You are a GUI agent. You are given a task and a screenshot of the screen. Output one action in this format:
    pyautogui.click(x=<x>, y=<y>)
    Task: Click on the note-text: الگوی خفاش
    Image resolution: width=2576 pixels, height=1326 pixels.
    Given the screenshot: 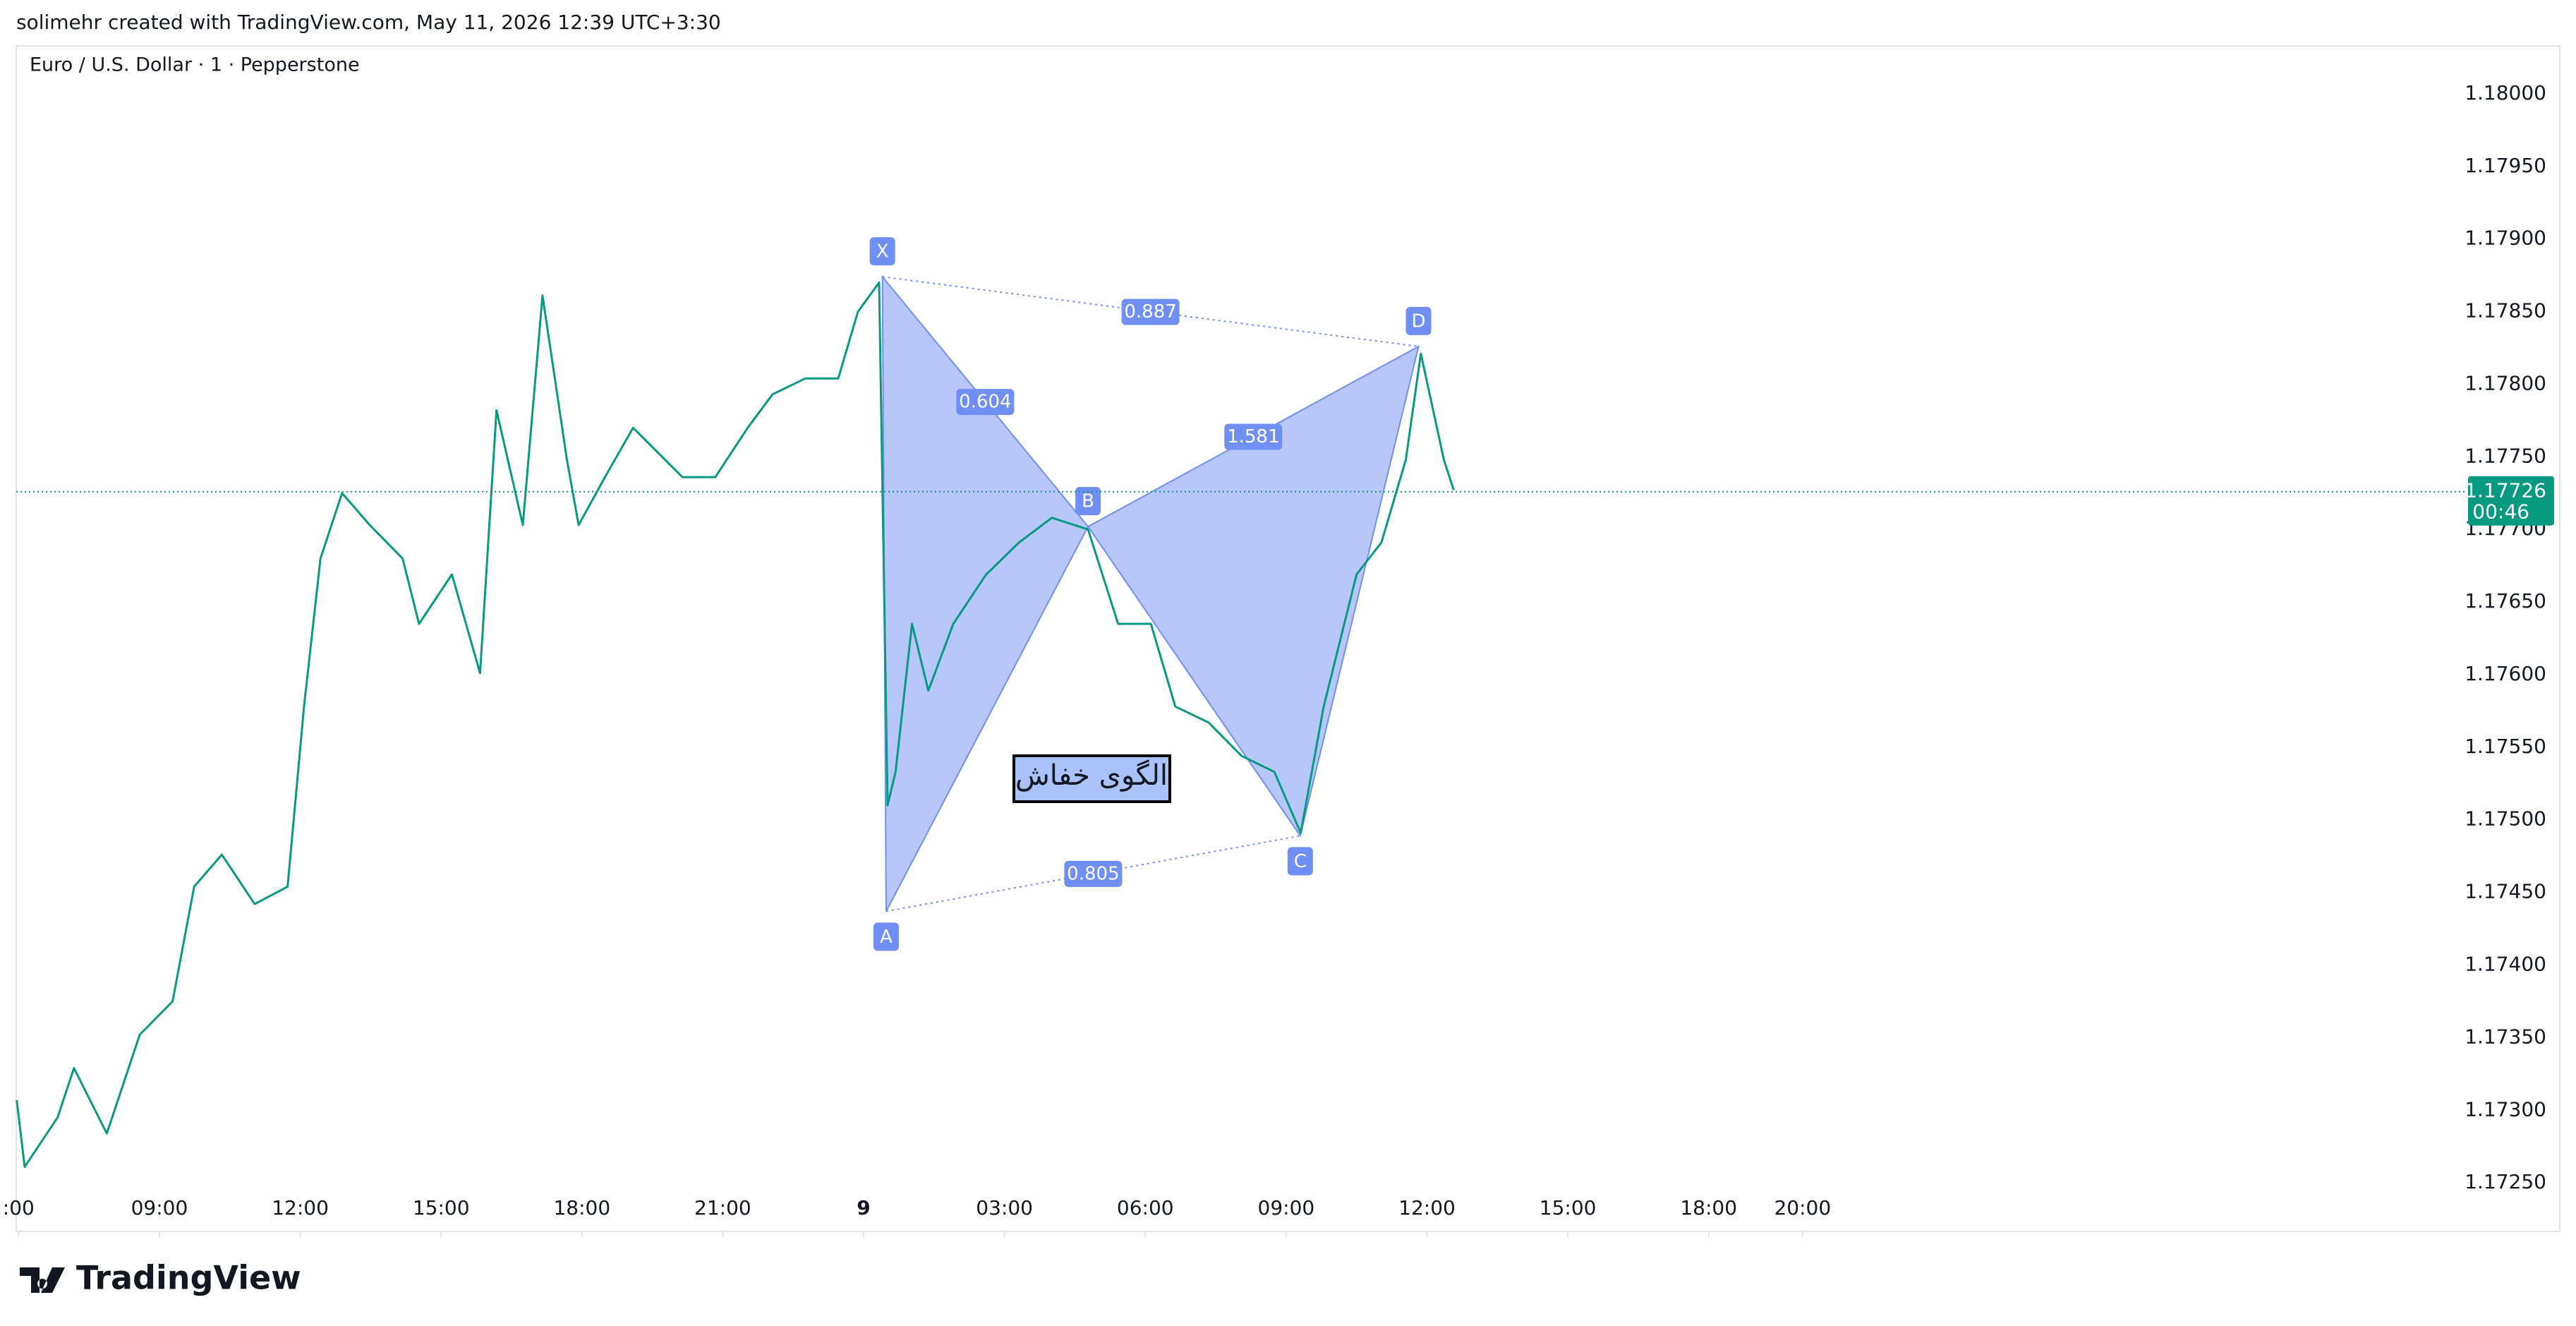 What is the action you would take?
    pyautogui.click(x=1091, y=776)
    